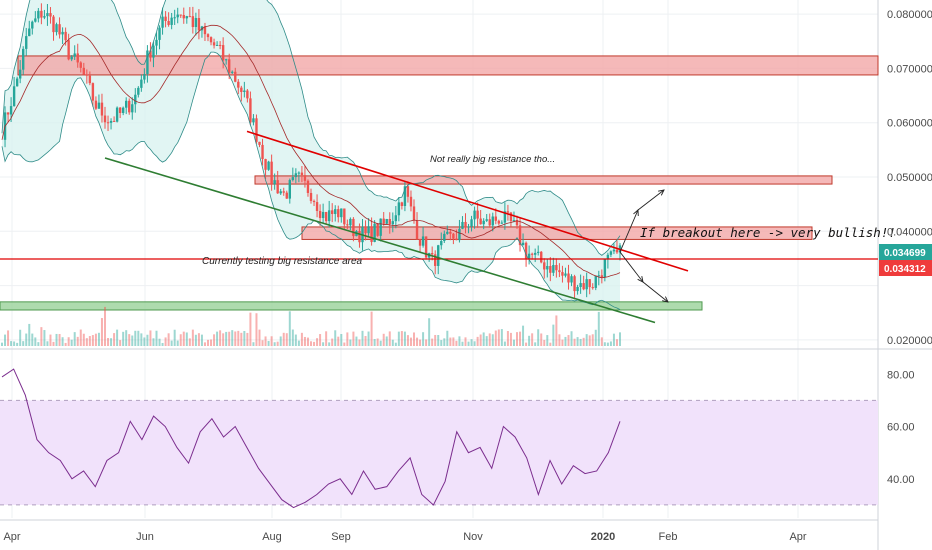 Image resolution: width=932 pixels, height=550 pixels. Describe the element at coordinates (909, 69) in the screenshot. I see `price-tick-label: 0.070000` at that location.